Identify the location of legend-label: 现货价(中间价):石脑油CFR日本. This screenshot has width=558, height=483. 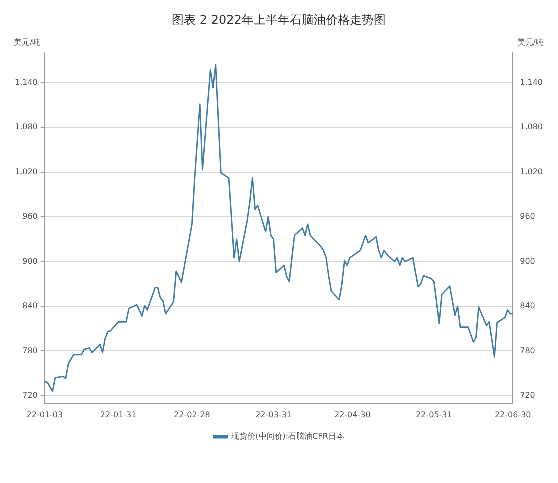
(288, 437).